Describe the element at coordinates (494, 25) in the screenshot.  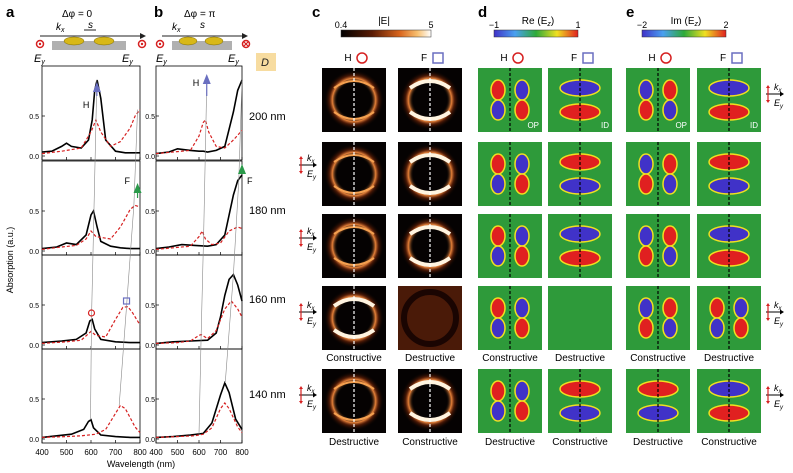
I see `colorbar-d-min: −1` at that location.